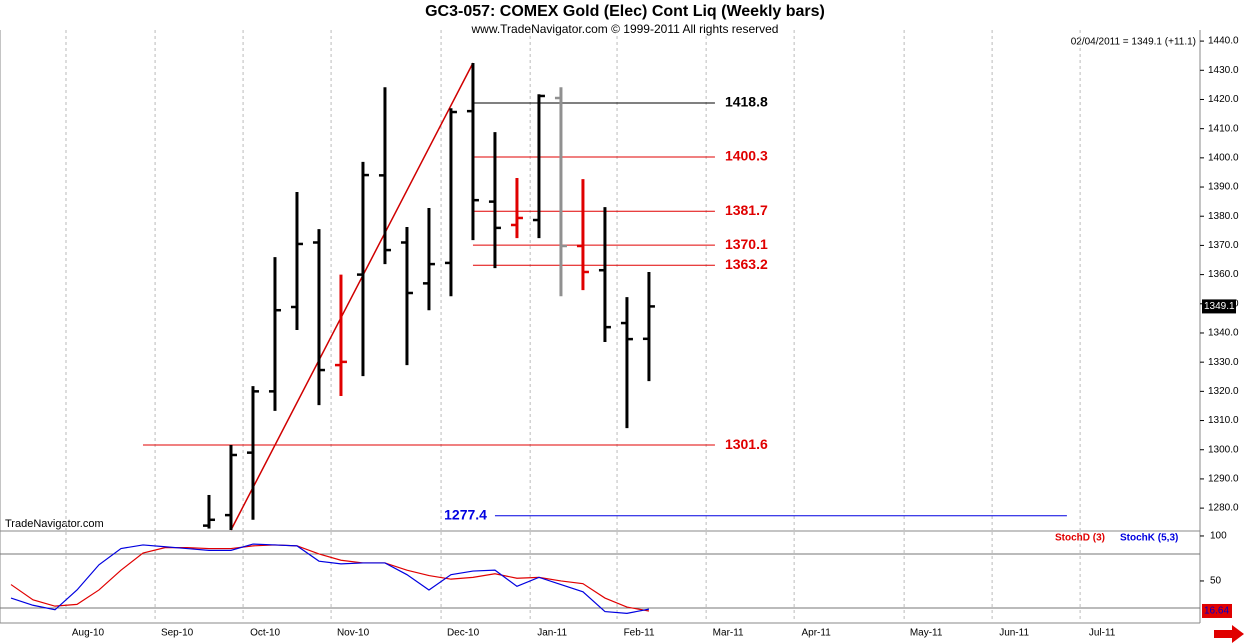  What do you see at coordinates (352, 296) in the screenshot?
I see `trendline` at bounding box center [352, 296].